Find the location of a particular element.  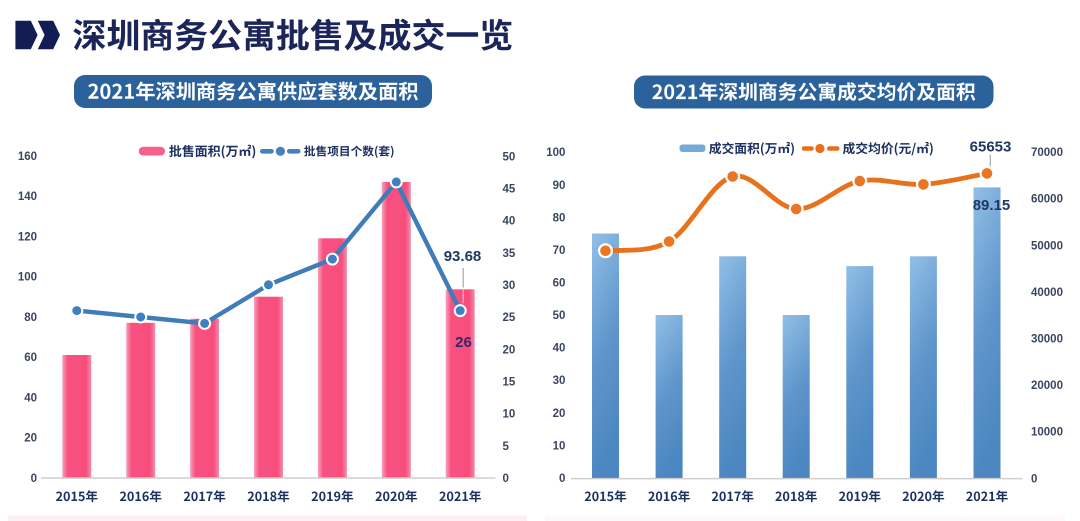

svg-text: 40000 is located at coordinates (1047, 293).